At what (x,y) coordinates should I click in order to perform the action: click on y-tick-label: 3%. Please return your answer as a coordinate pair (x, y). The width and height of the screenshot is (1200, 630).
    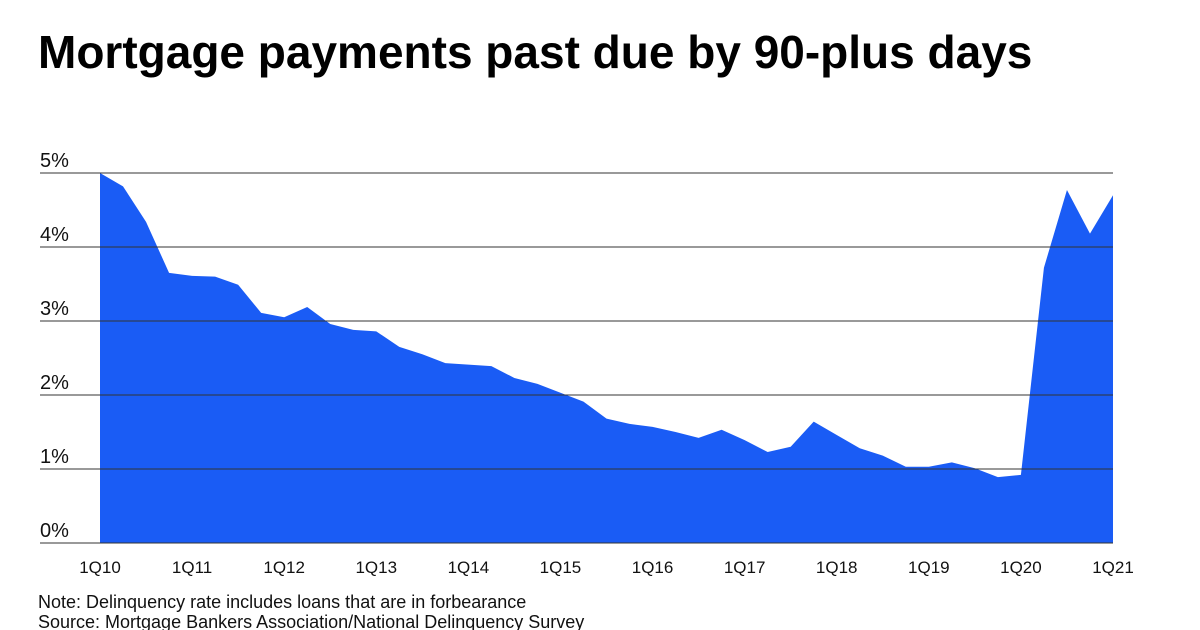
    Looking at the image, I should click on (54, 309).